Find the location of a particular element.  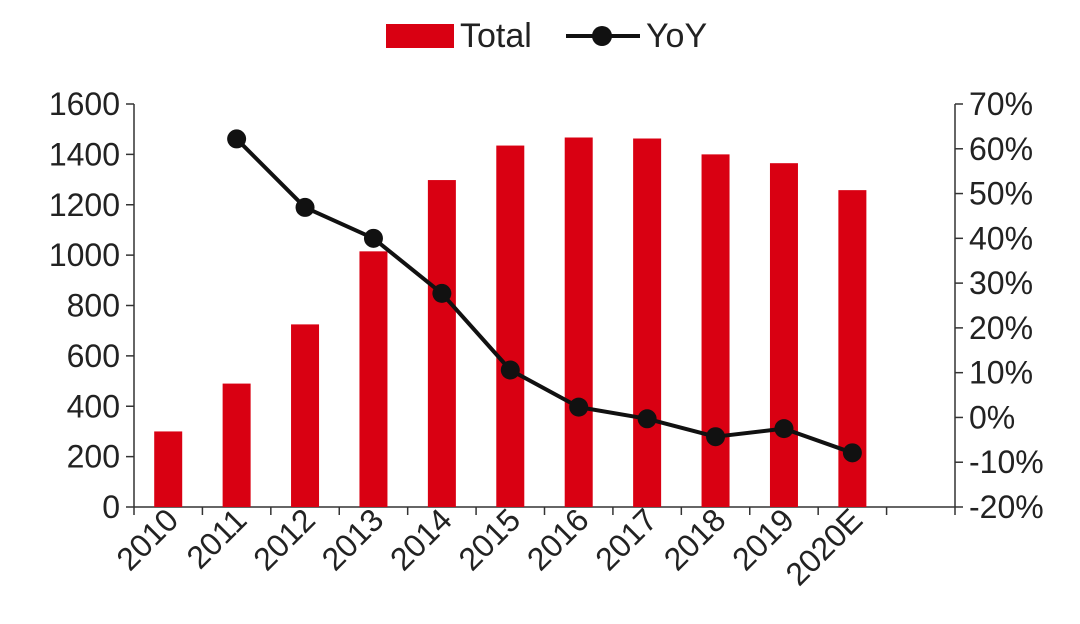

x-axis-tick-label: 2010 is located at coordinates (147, 539).